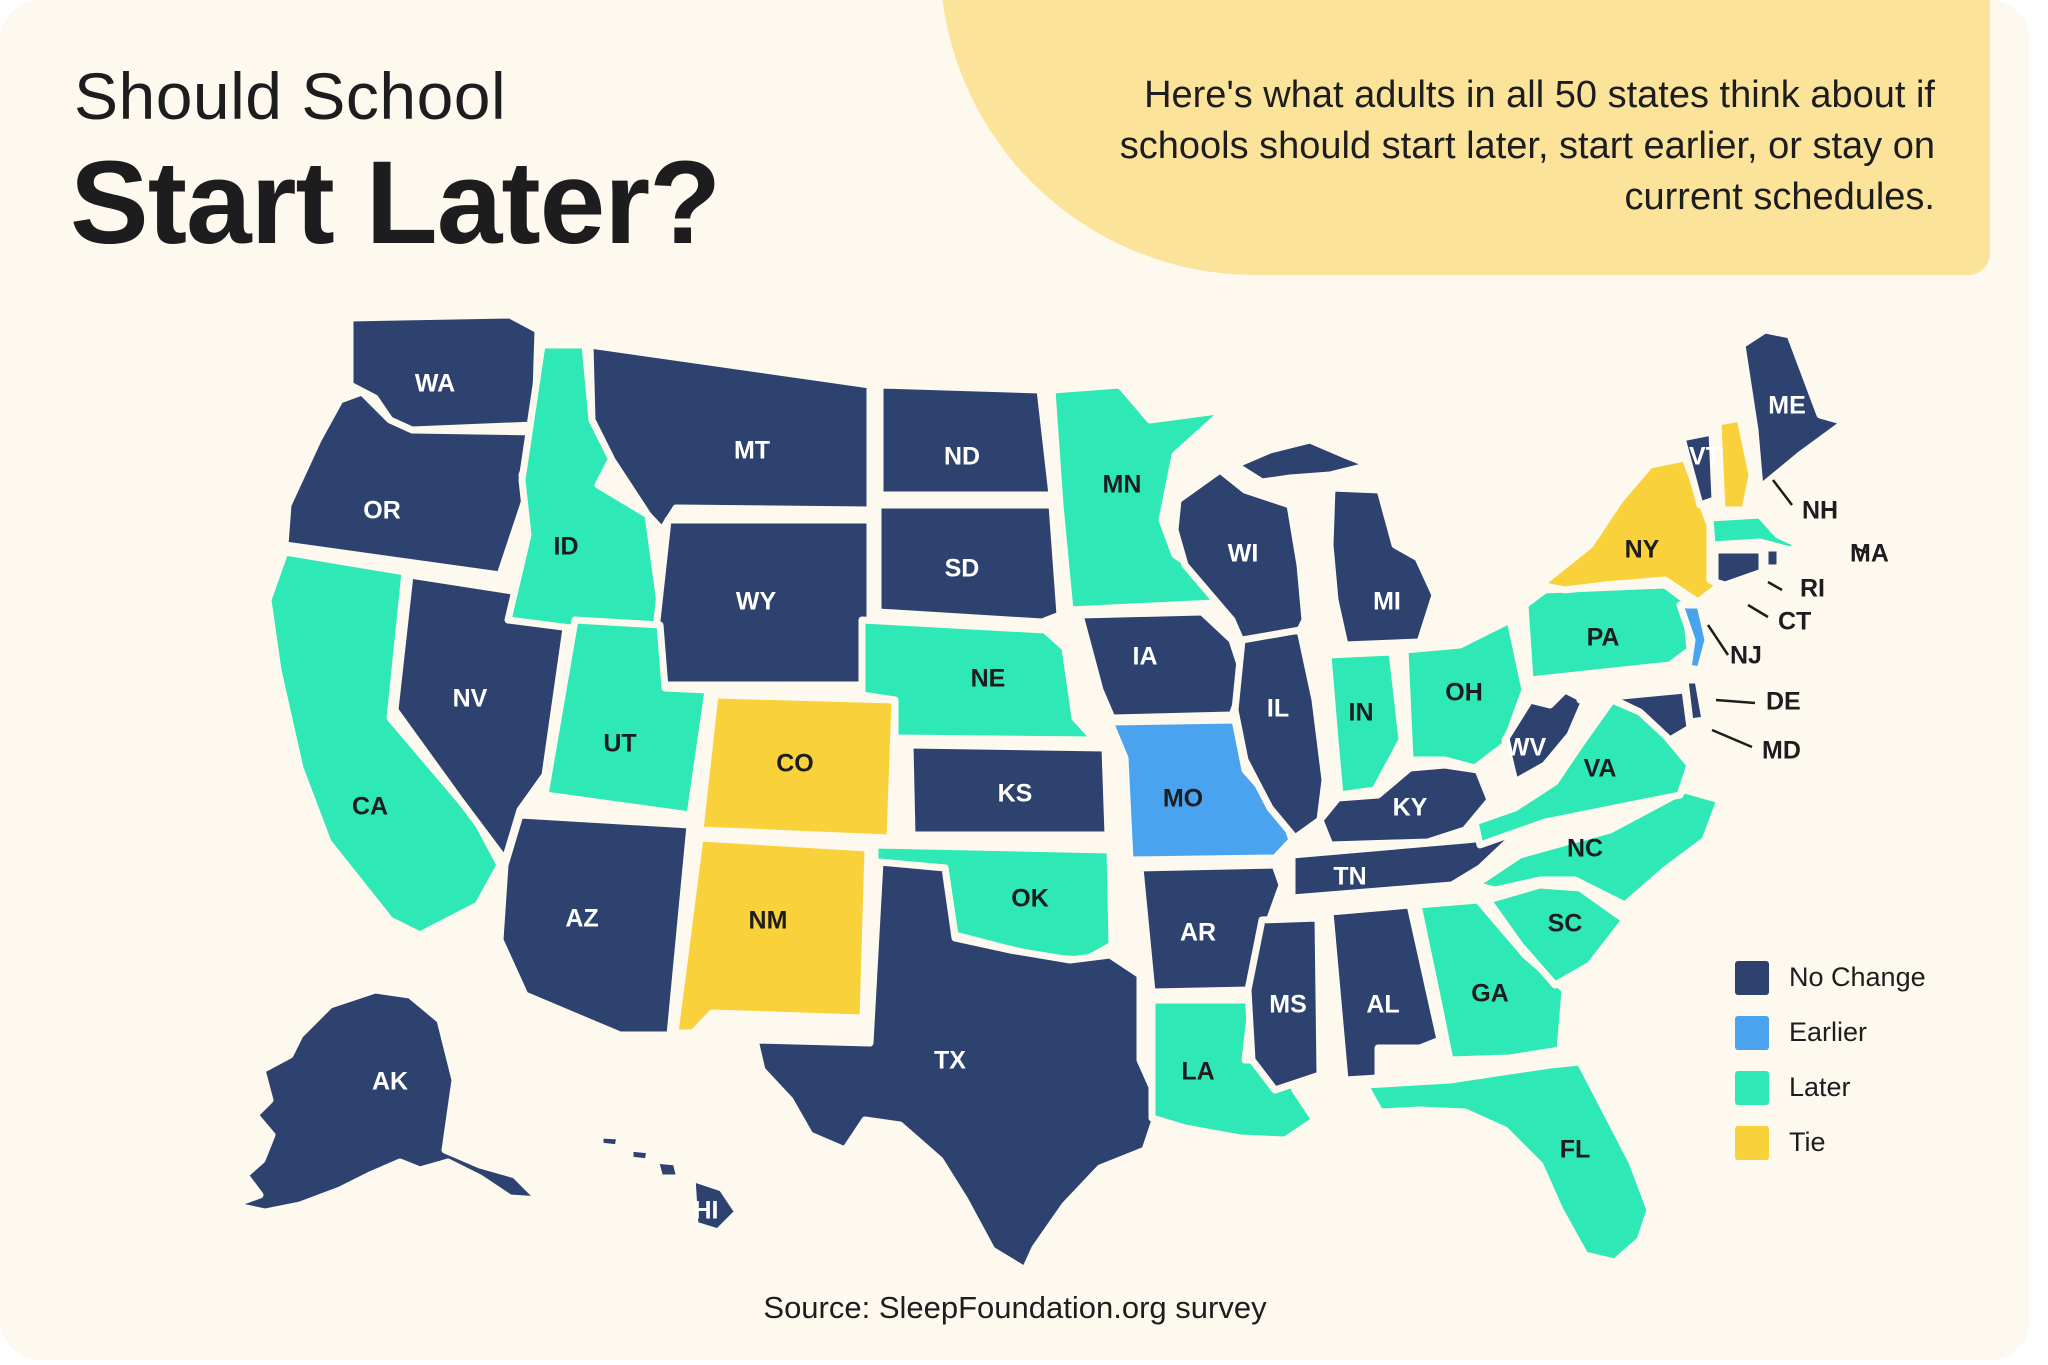 The height and width of the screenshot is (1365, 2048). Describe the element at coordinates (1278, 709) in the screenshot. I see `state-label-il: IL` at that location.